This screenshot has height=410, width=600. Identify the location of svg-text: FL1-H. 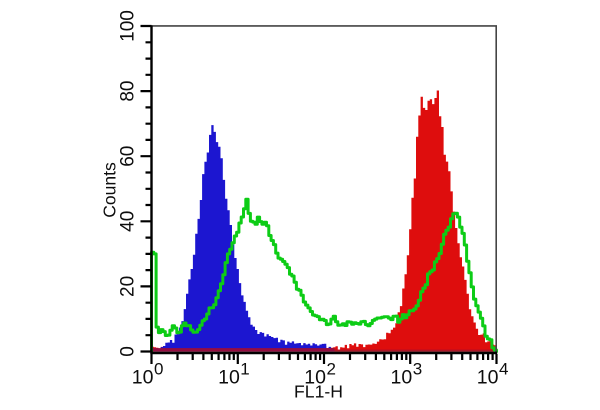
(318, 392).